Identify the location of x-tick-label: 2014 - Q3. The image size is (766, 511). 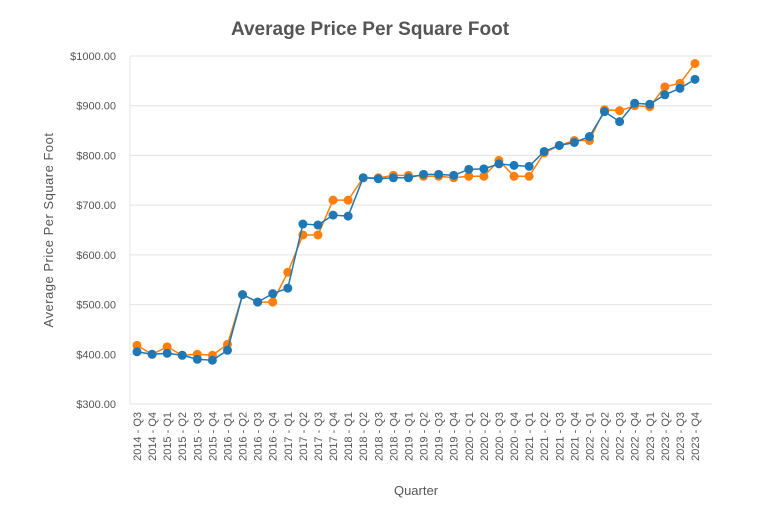
(138, 436).